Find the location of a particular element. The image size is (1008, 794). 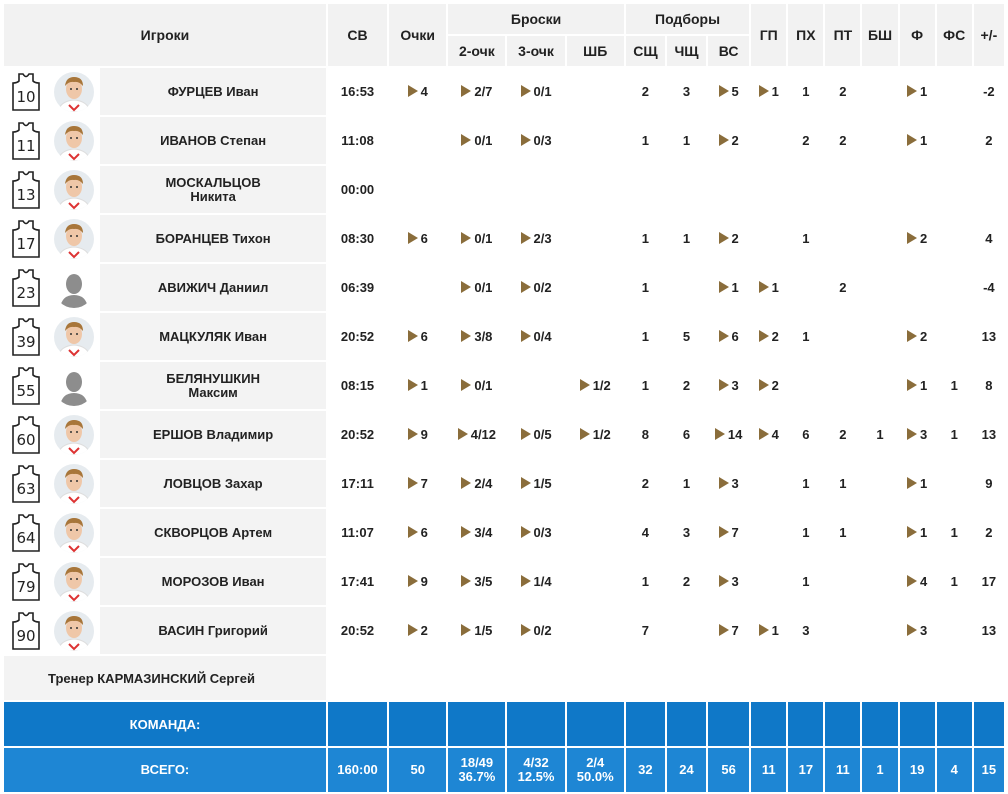

player-name: МОСКАЛЬЦОВ Никита is located at coordinates (213, 189).